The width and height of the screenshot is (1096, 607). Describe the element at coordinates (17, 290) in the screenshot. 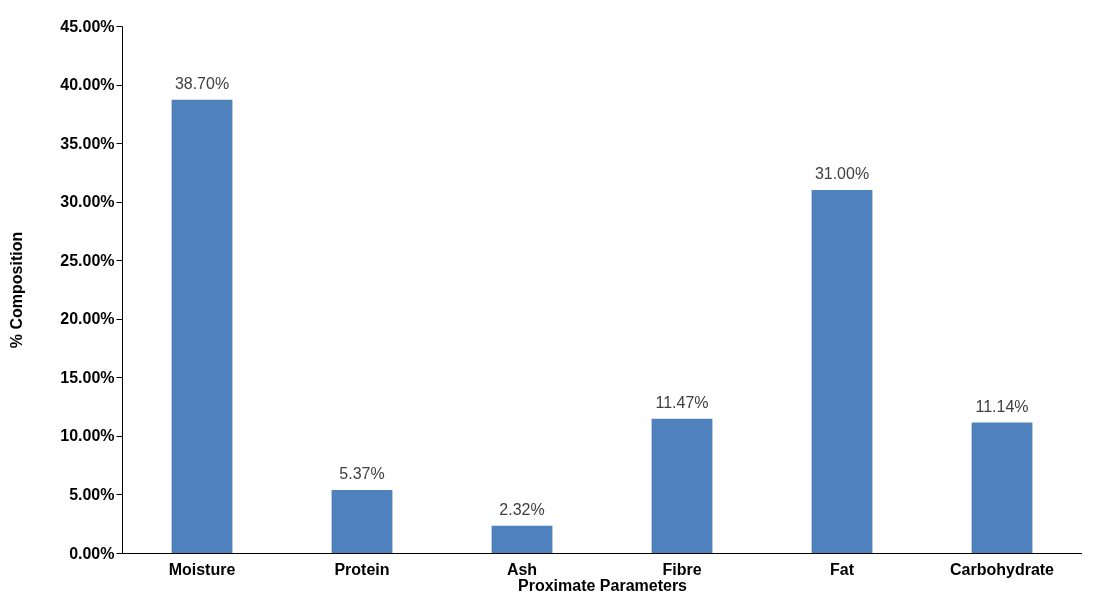

I see `y-axis-title: % Composition` at that location.